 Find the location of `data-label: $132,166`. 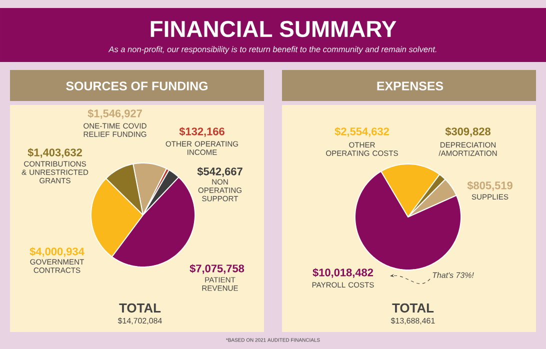

data-label: $132,166 is located at coordinates (201, 132).